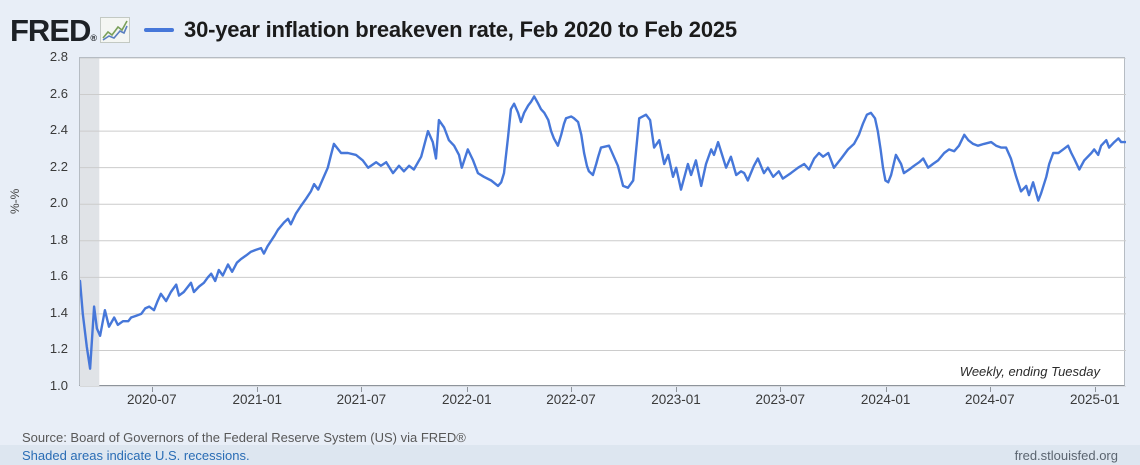 The image size is (1140, 465). What do you see at coordinates (676, 399) in the screenshot?
I see `x-tick-label: 2023-01` at bounding box center [676, 399].